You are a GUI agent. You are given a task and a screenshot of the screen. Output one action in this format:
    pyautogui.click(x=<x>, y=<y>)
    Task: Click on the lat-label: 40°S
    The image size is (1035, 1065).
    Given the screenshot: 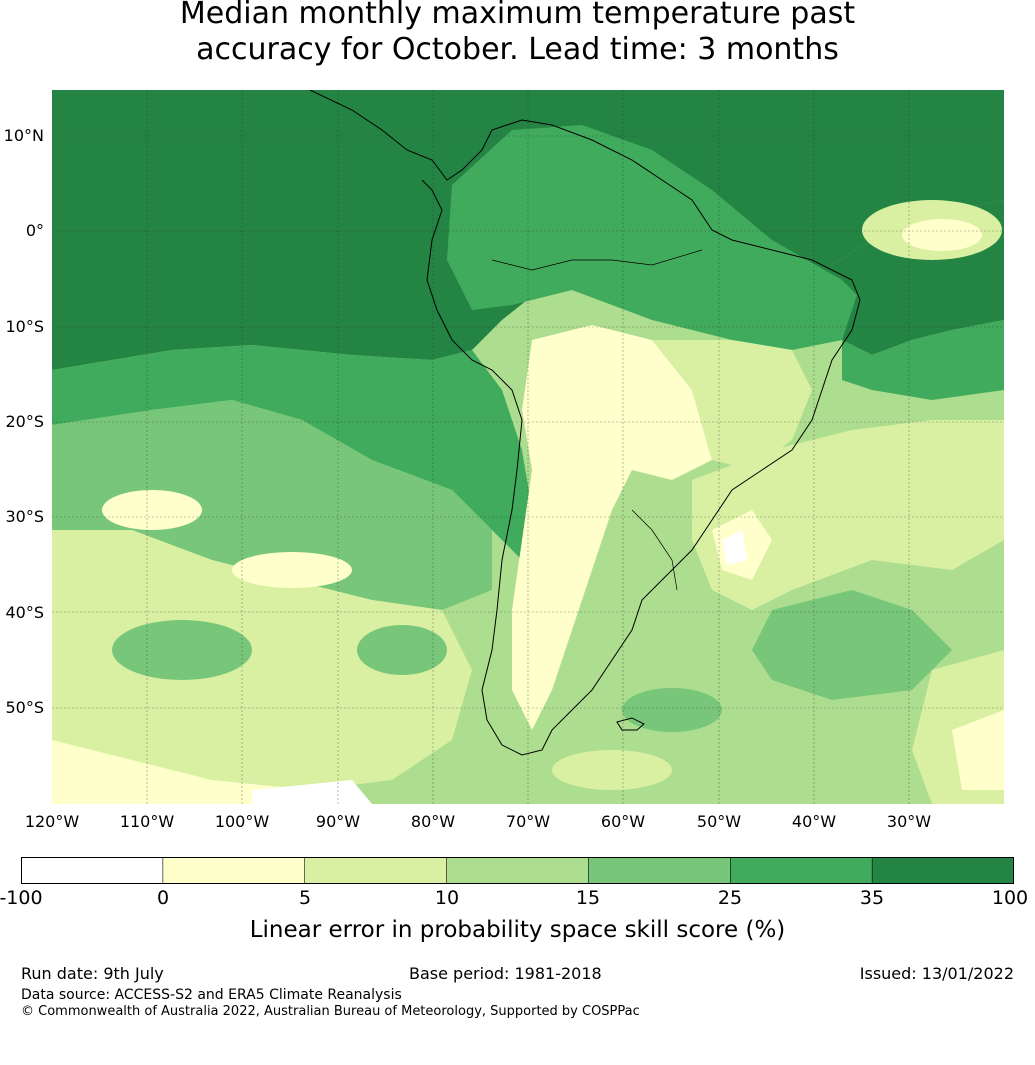 What is the action you would take?
    pyautogui.click(x=24, y=612)
    